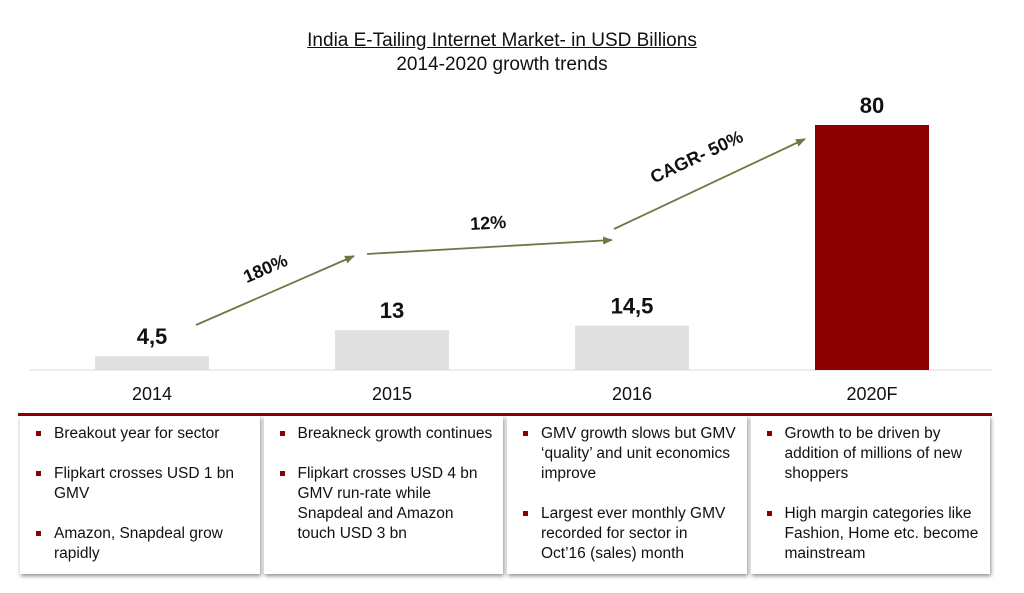 The width and height of the screenshot is (1024, 593). I want to click on bar-2015, so click(392, 350).